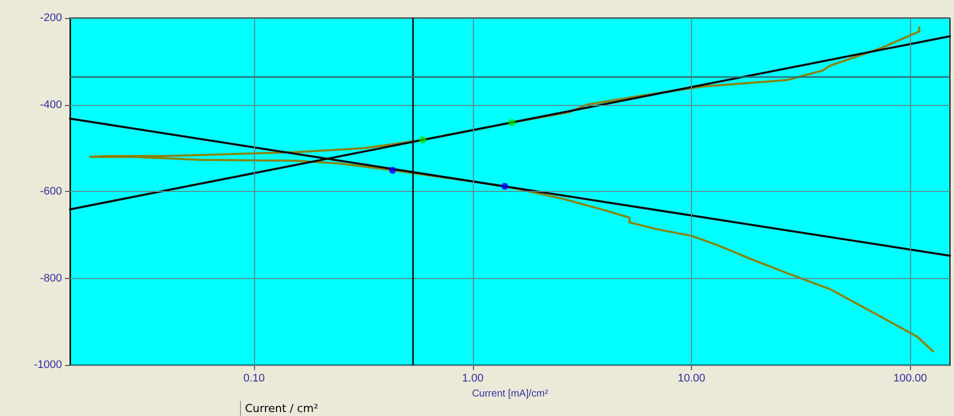 This screenshot has width=954, height=416. Describe the element at coordinates (51, 104) in the screenshot. I see `y-tick-label: -400` at that location.